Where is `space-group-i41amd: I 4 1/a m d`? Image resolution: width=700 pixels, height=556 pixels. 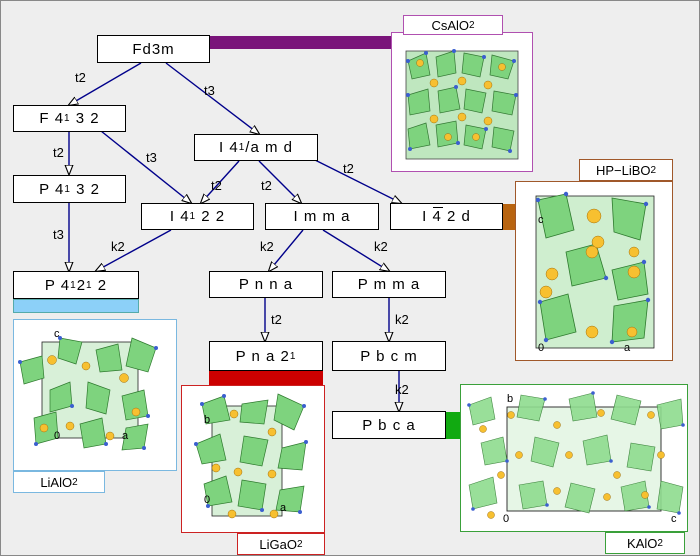
space-group-i41amd: I 4 1/a m d is located at coordinates (256, 147).